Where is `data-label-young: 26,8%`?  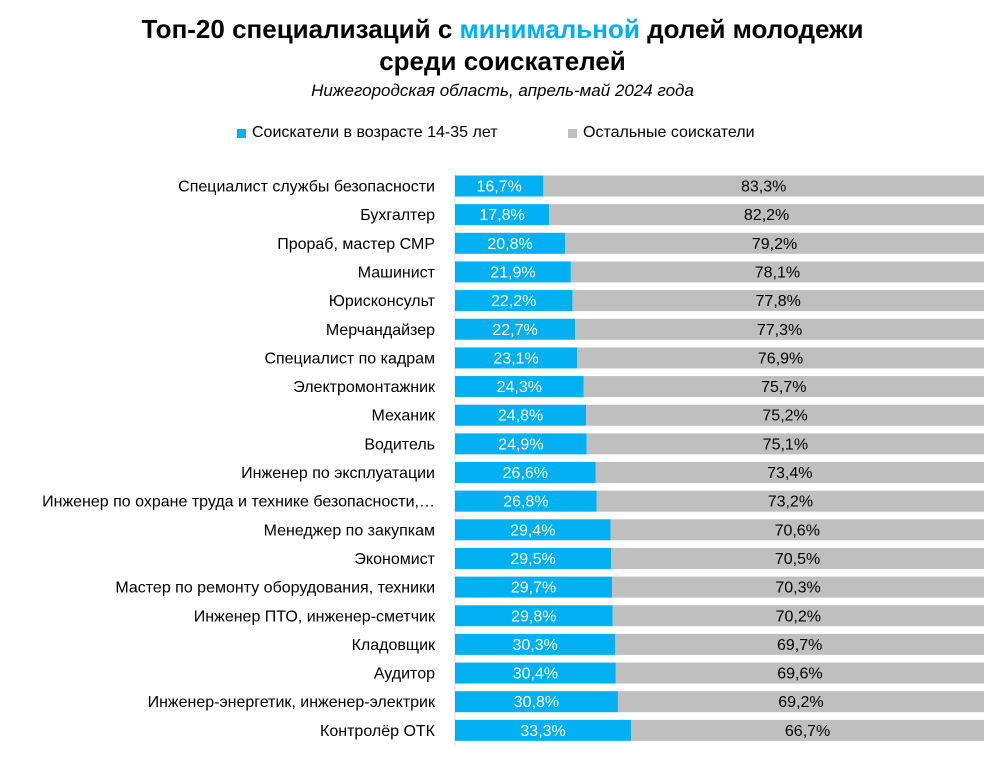
data-label-young: 26,8% is located at coordinates (525, 502).